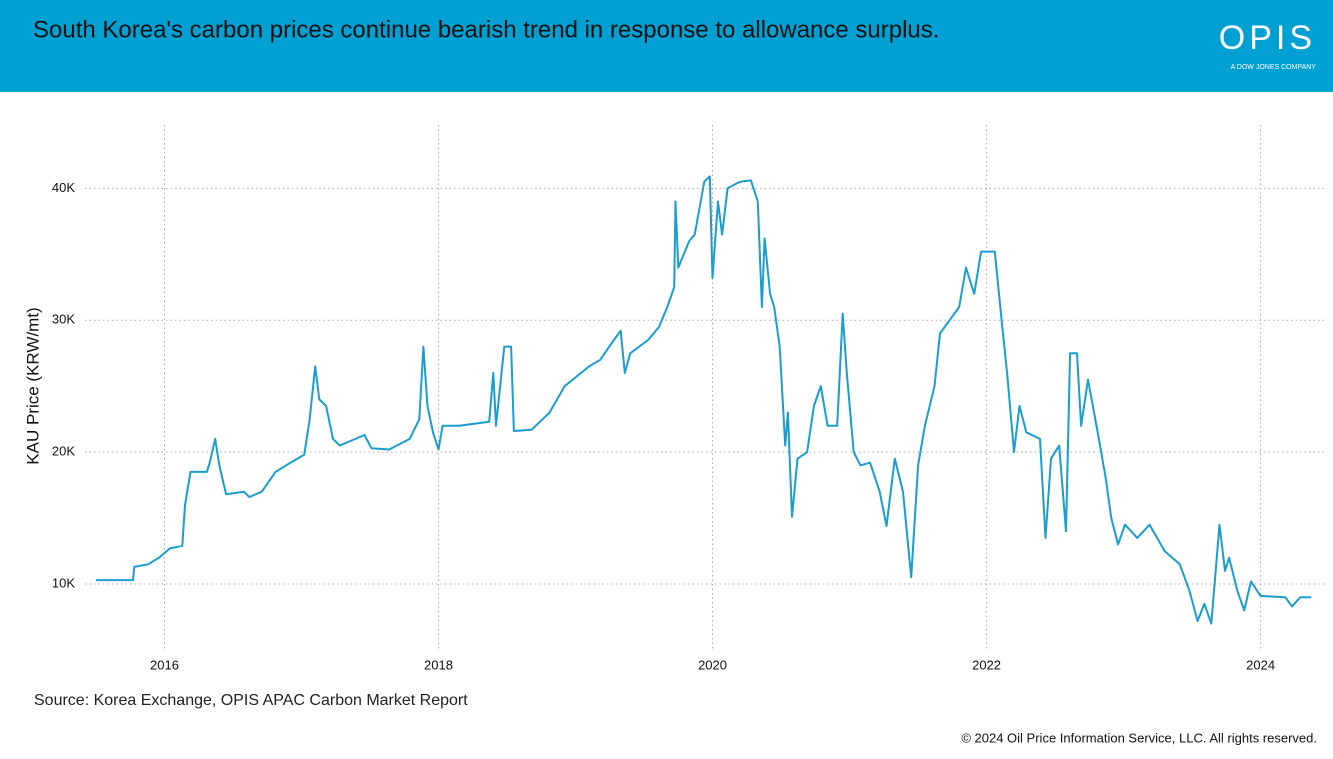  I want to click on y-tick-label: 30K, so click(63, 319).